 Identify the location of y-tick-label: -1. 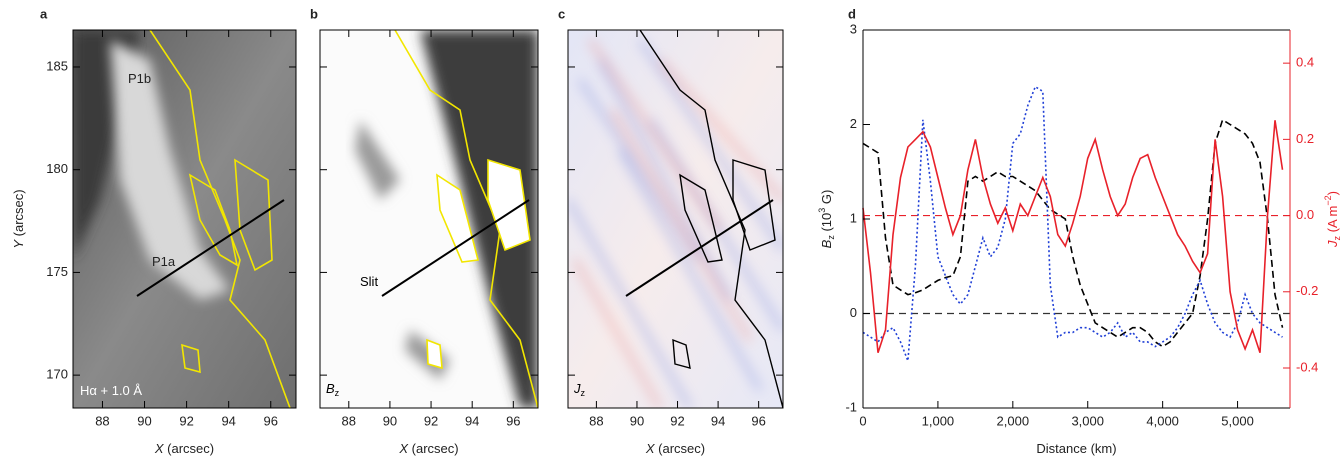
(851, 406).